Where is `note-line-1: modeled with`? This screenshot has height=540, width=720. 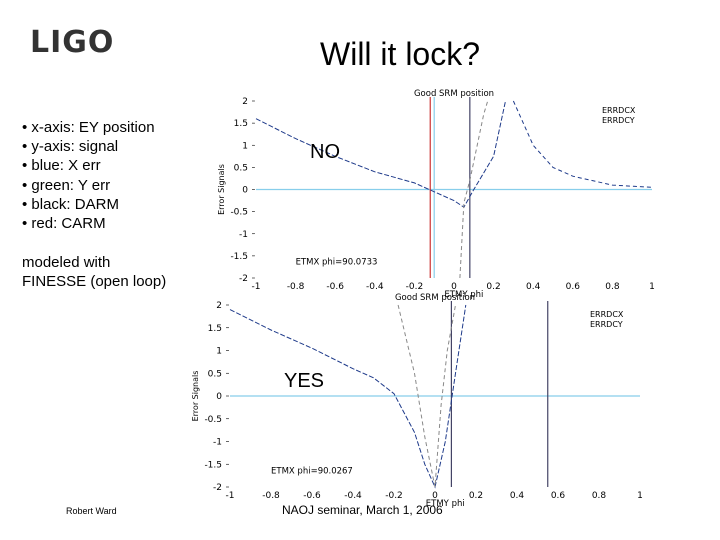 note-line-1: modeled with is located at coordinates (66, 262).